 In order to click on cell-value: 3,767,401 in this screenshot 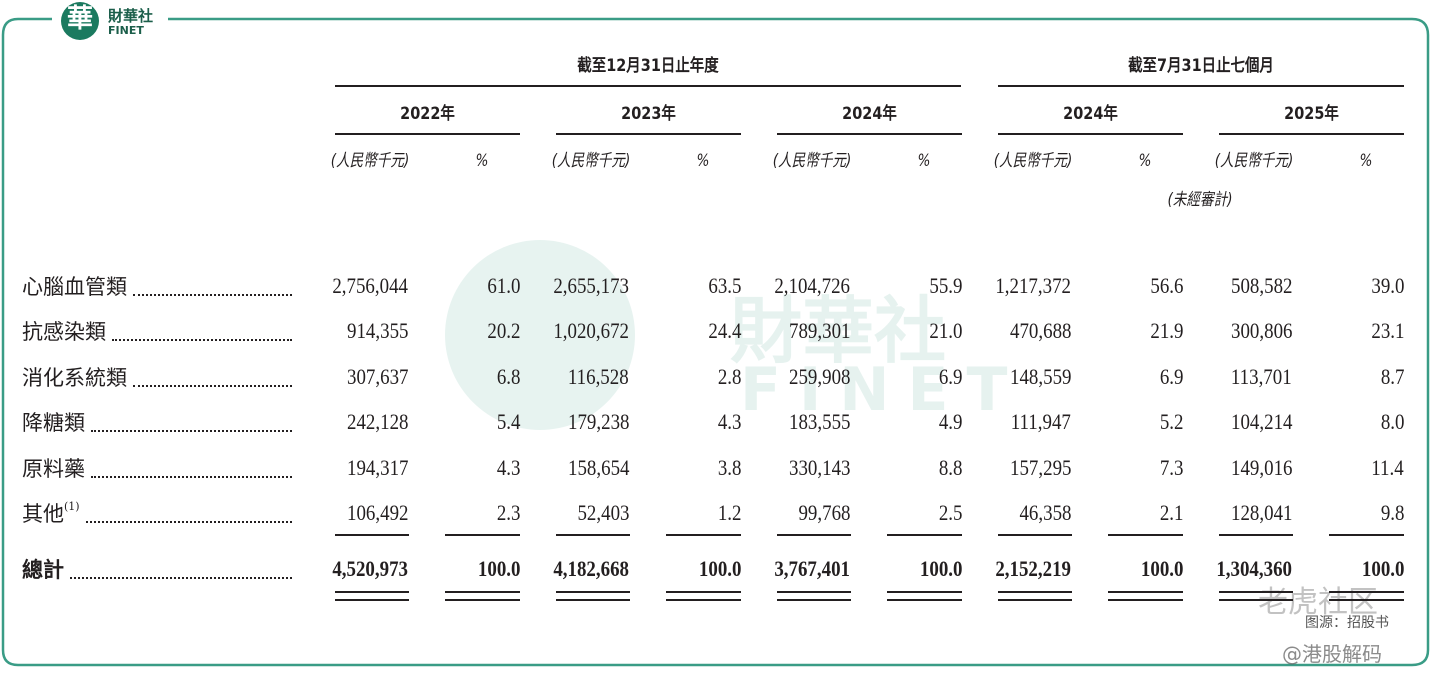, I will do `click(812, 568)`.